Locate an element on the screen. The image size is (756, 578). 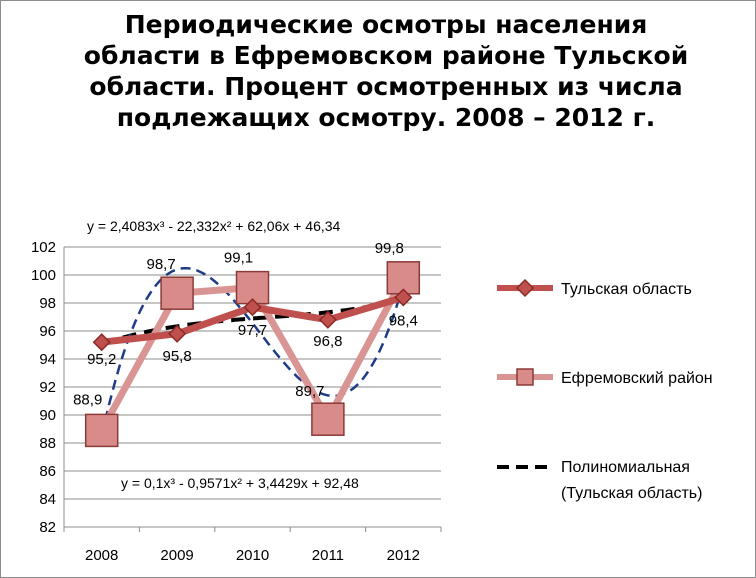
data-label: 97,7 is located at coordinates (252, 330).